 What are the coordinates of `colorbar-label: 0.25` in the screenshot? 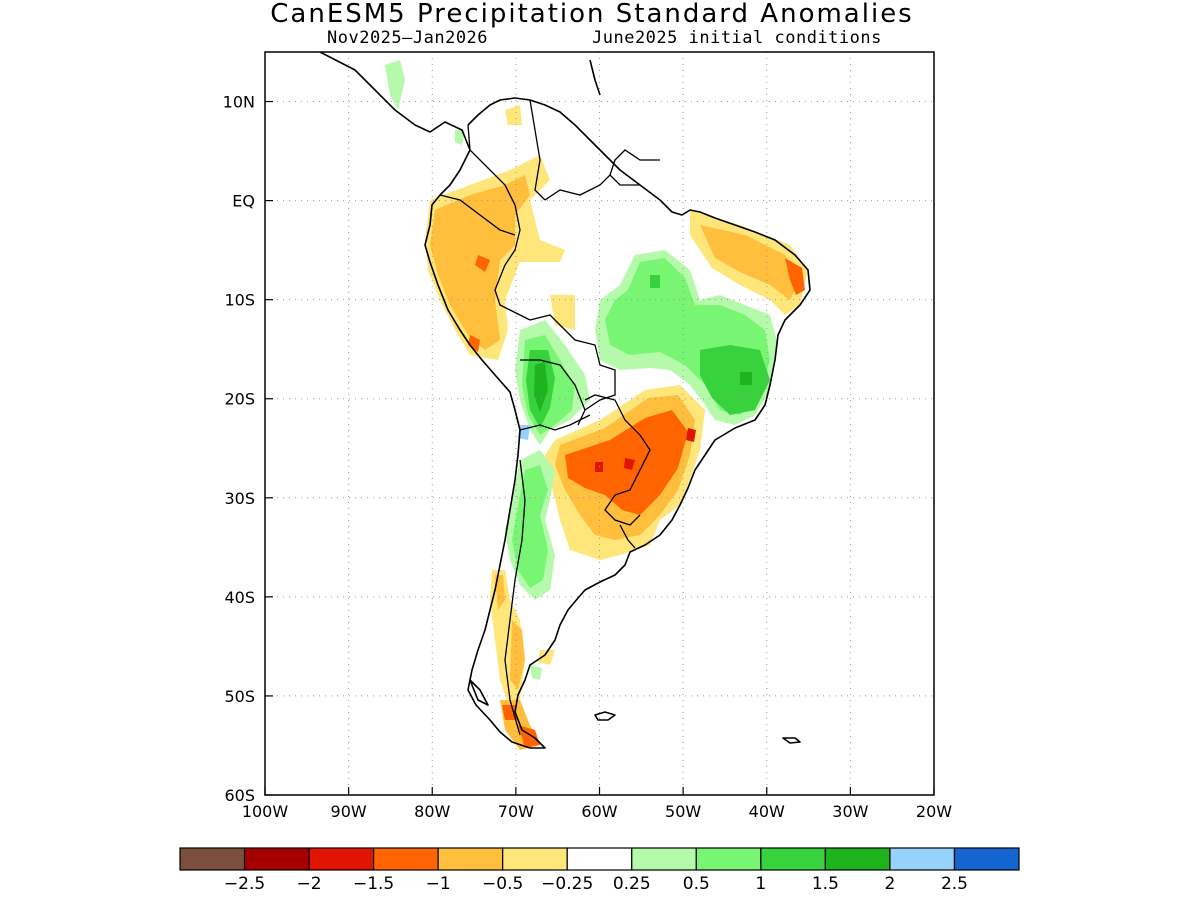 It's located at (632, 884).